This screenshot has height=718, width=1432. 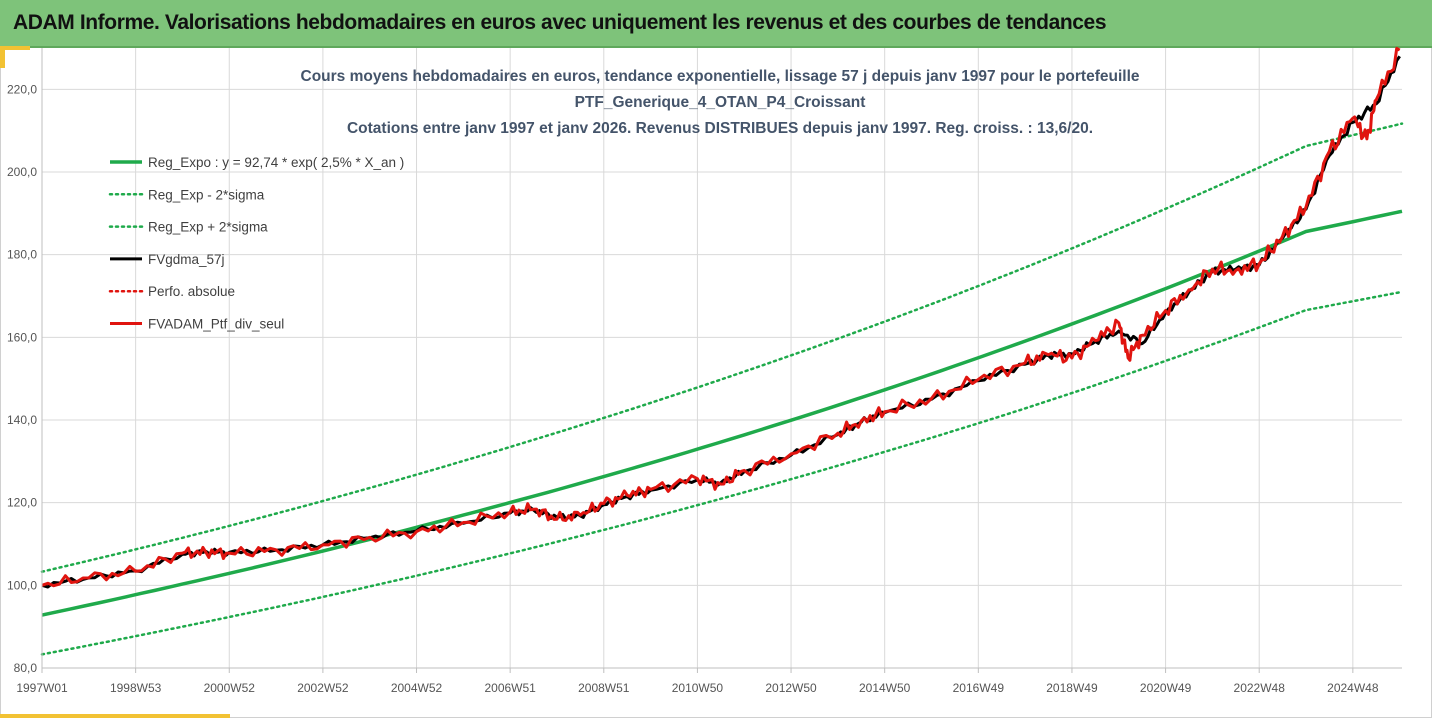 I want to click on x-tick-label: 2000W52, so click(x=230, y=688).